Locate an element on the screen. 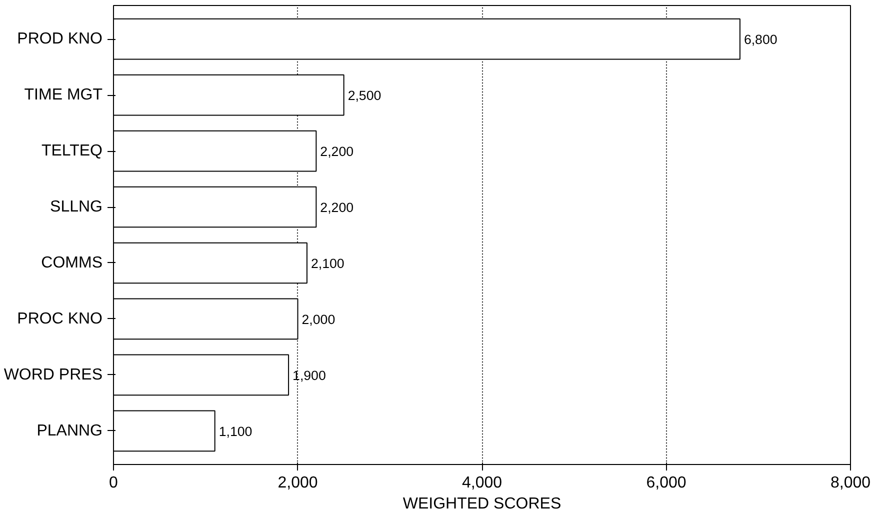 This screenshot has width=888, height=522. data-label: 2,500 is located at coordinates (365, 96).